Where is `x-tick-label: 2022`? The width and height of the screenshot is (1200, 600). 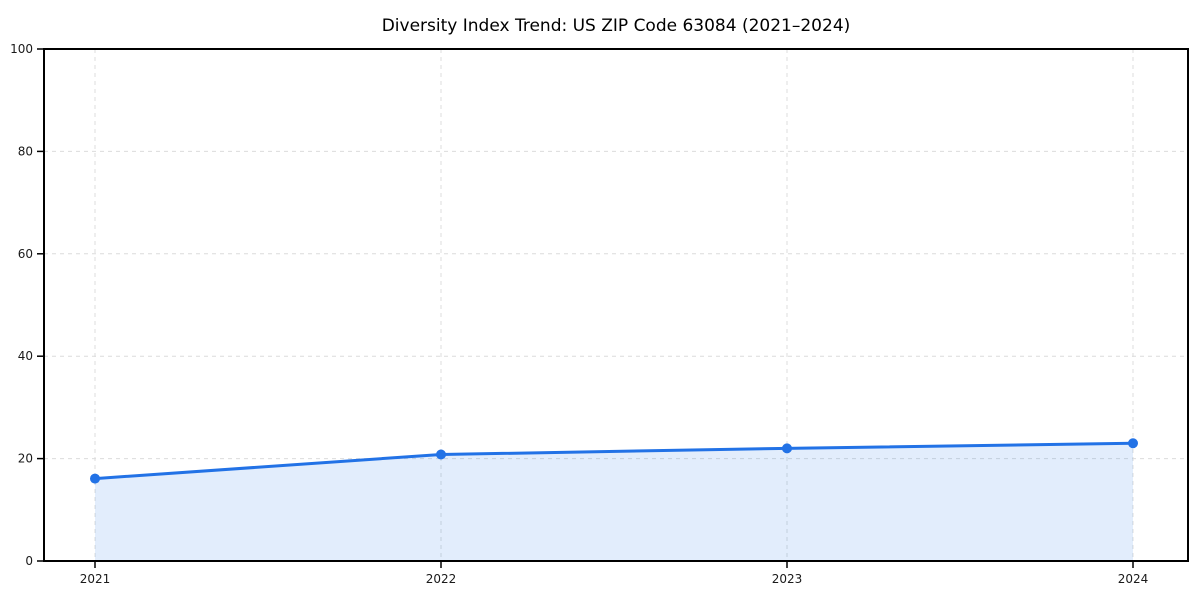
x-tick-label: 2022 is located at coordinates (441, 579).